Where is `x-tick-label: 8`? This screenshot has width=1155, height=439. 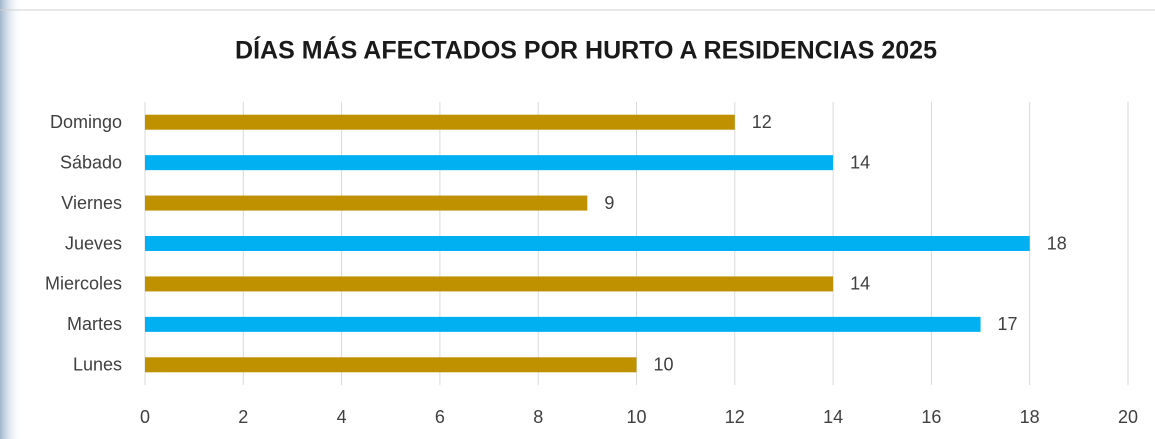 x-tick-label: 8 is located at coordinates (538, 417).